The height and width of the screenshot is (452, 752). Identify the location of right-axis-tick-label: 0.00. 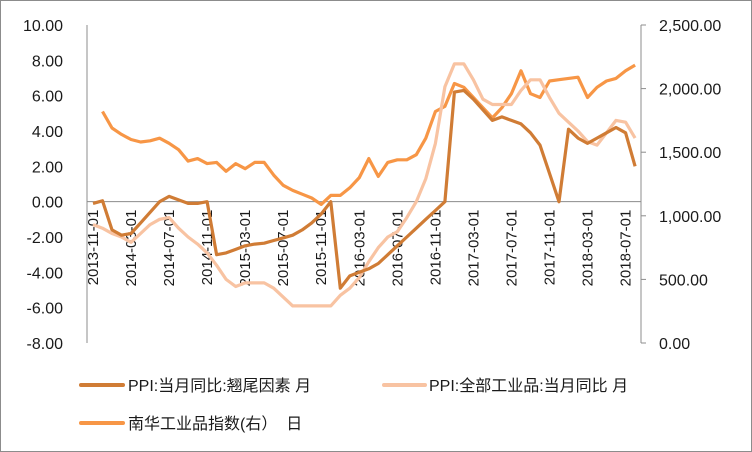
(674, 344).